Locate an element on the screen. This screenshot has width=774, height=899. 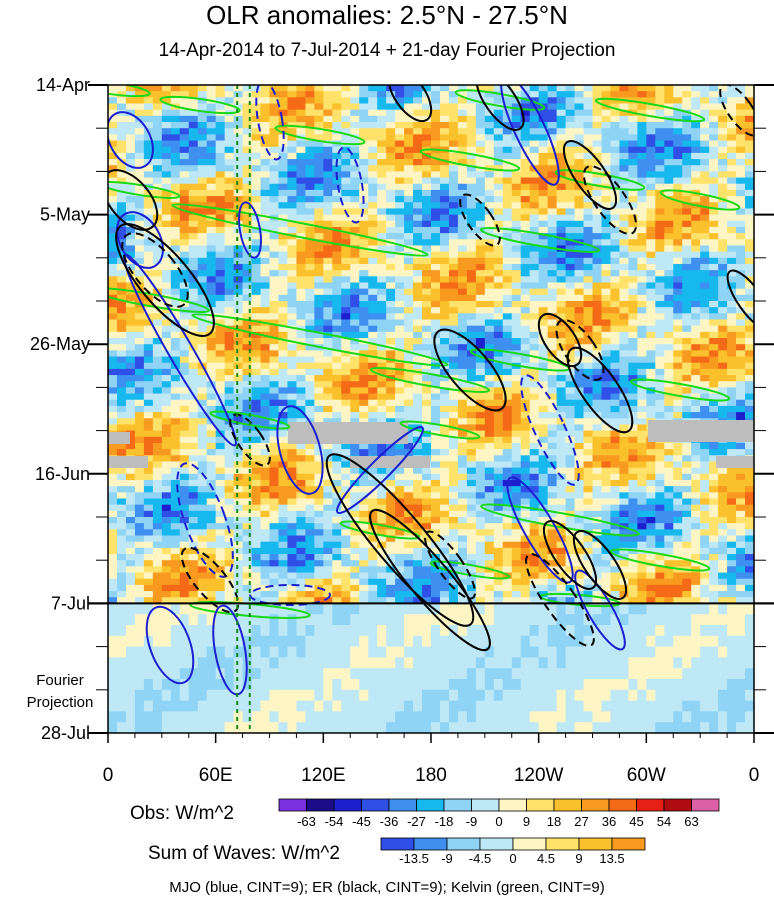
colorbar-tick-label: 0 is located at coordinates (512, 858).